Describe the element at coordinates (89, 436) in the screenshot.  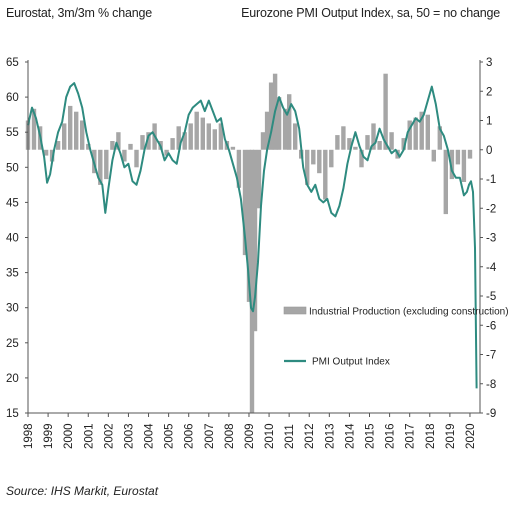
I see `x-tick-label: 2001` at that location.